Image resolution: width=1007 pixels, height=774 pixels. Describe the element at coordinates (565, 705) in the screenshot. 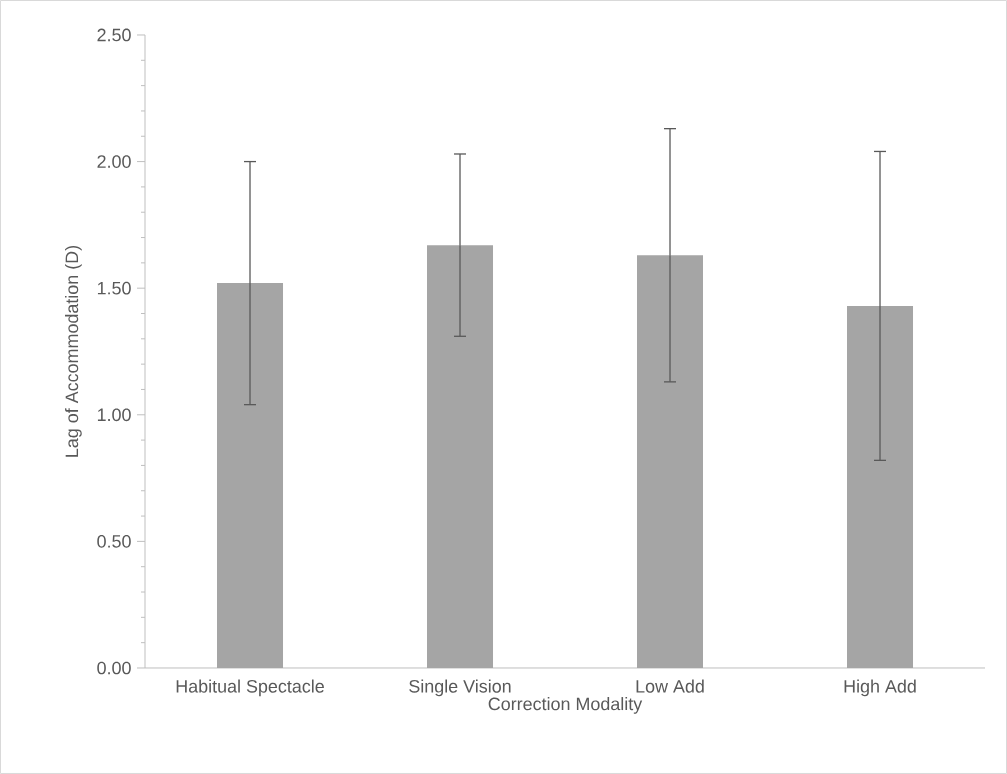

I see `x-axis-title: Correction Modality` at that location.